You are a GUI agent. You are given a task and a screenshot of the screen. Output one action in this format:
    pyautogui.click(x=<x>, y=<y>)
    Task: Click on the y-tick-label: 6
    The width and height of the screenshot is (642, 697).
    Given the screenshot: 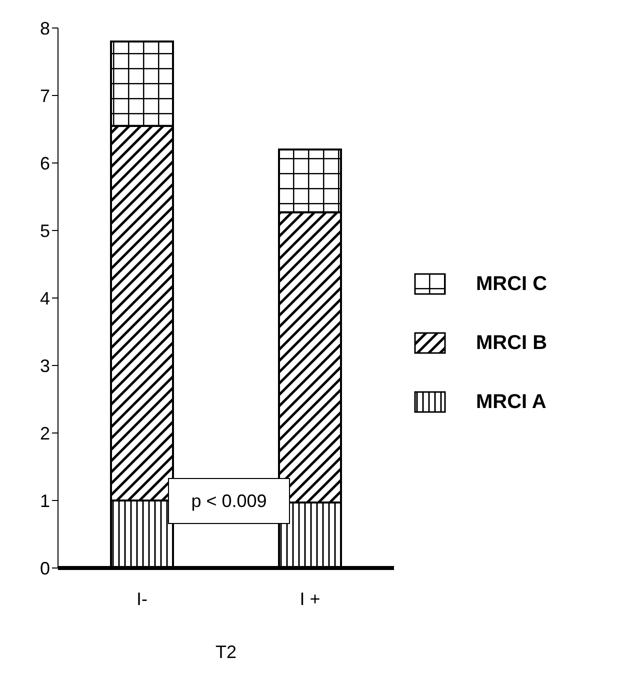 What is the action you would take?
    pyautogui.click(x=45, y=163)
    